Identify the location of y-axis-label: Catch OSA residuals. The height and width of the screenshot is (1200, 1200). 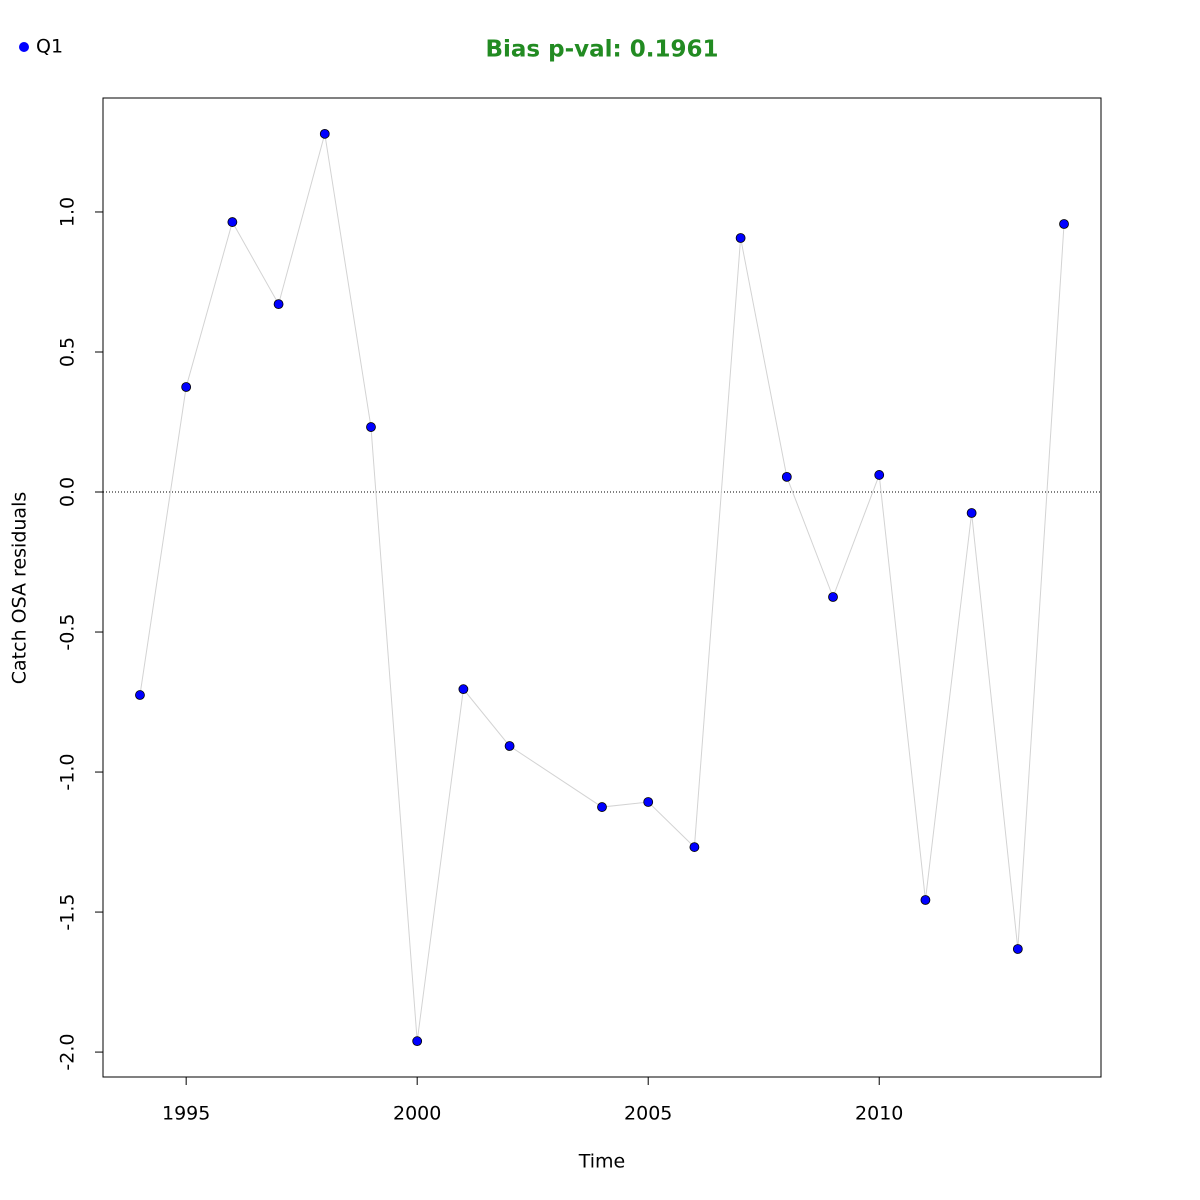
(20, 588).